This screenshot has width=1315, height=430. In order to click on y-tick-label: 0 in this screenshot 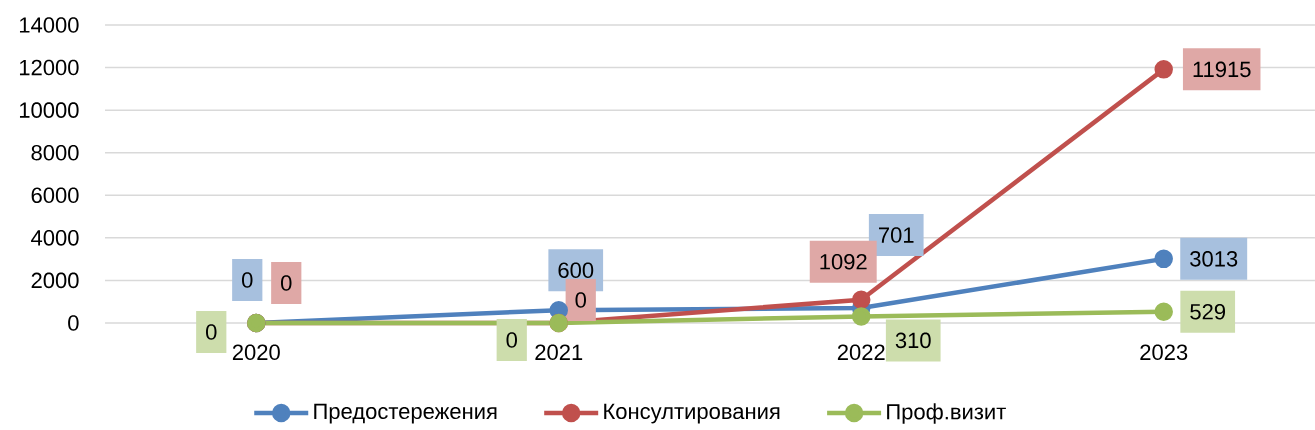, I will do `click(73, 323)`.